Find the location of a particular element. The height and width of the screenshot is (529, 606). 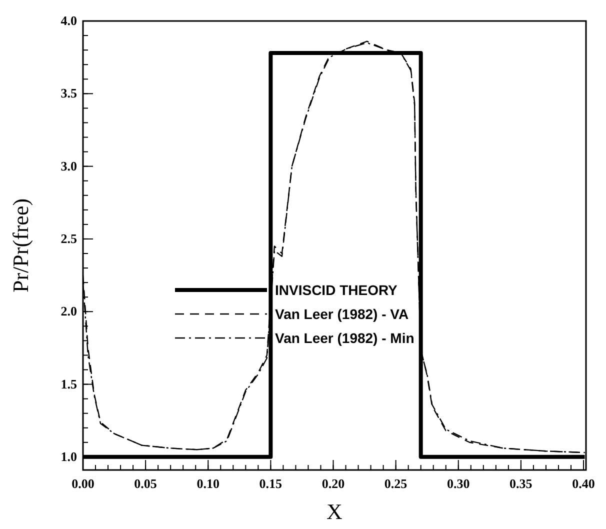

x-tick-label: 0.15 is located at coordinates (271, 483).